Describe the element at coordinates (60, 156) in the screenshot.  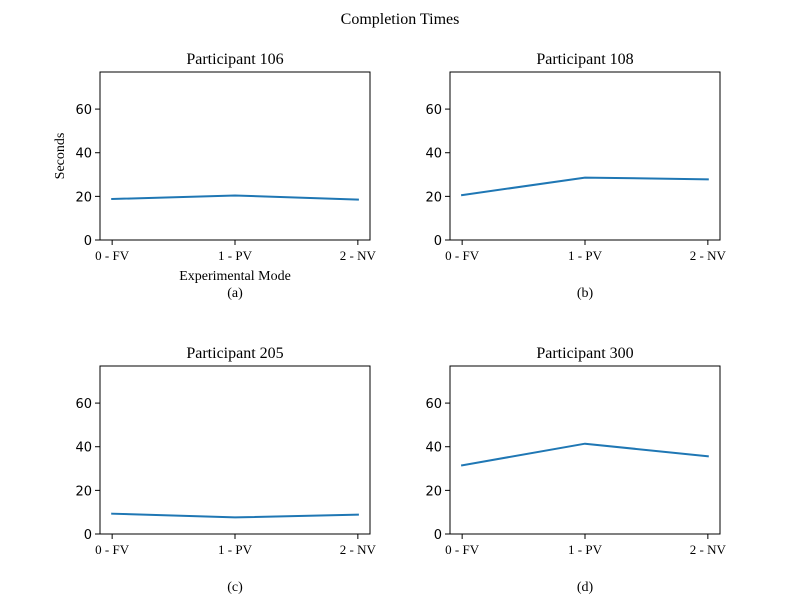
I see `y-axis-label: Seconds` at that location.